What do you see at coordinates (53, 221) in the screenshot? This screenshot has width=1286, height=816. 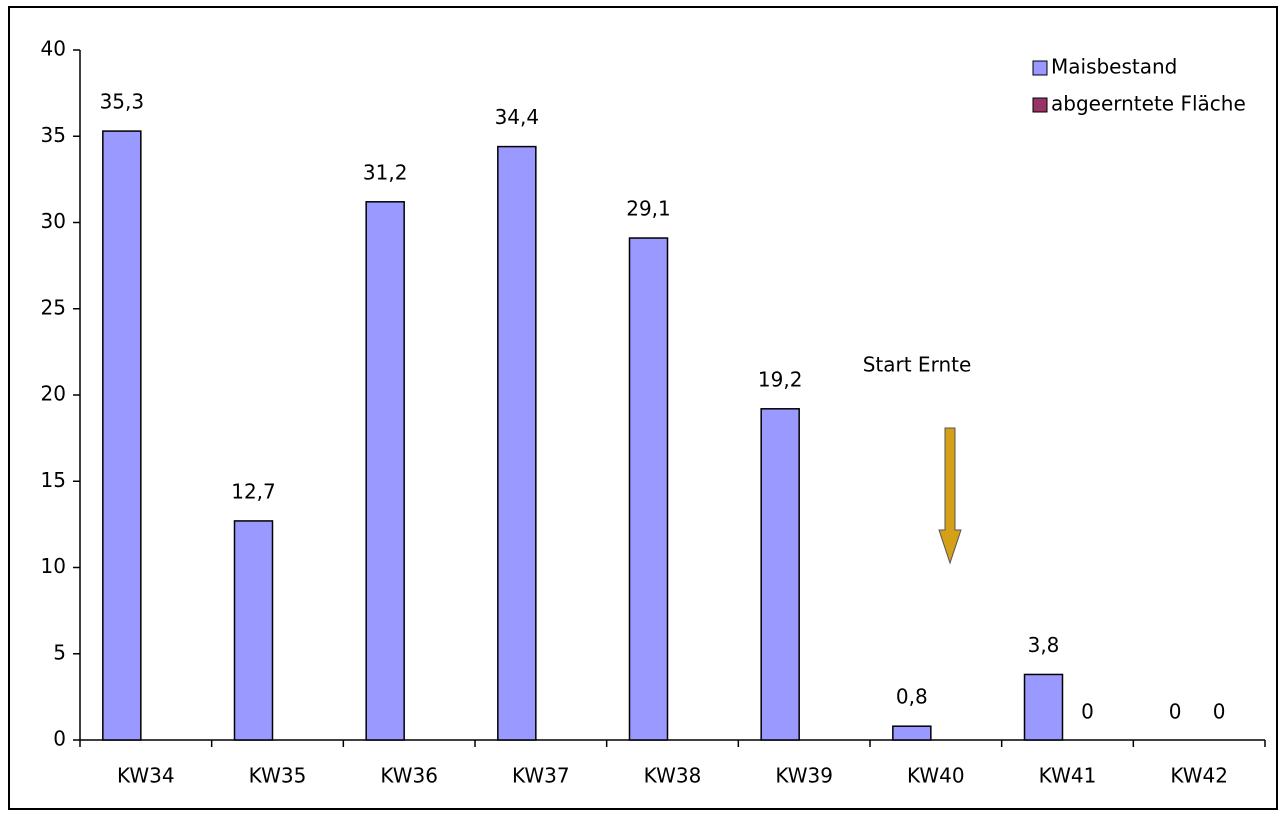 I see `y-tick-label: 30` at bounding box center [53, 221].